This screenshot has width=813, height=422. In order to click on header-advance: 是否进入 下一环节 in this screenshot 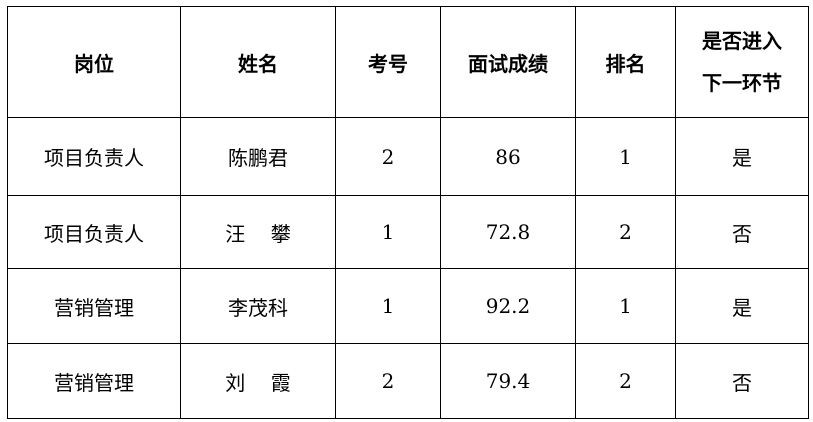, I will do `click(742, 62)`.